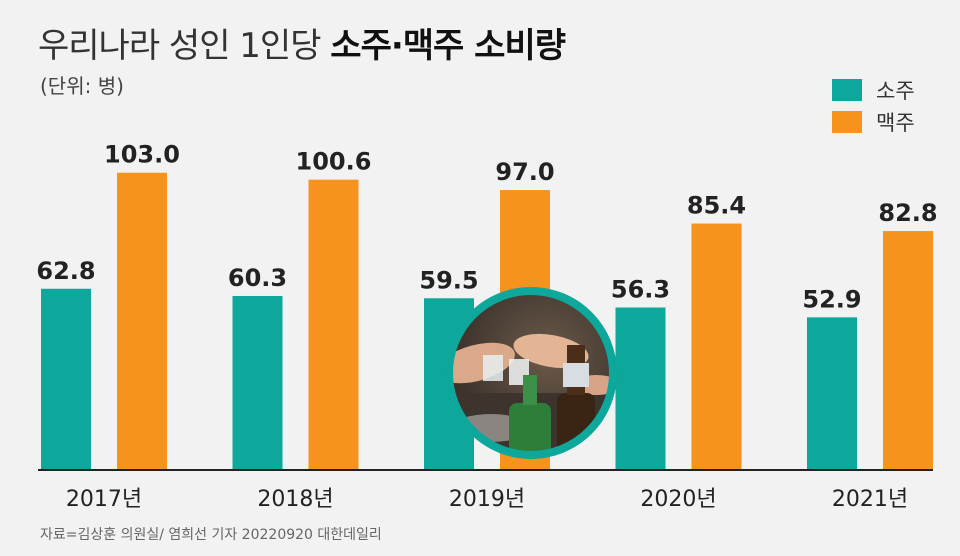 The width and height of the screenshot is (960, 556). Describe the element at coordinates (895, 123) in the screenshot. I see `legend-label-beer: 맥주` at that location.